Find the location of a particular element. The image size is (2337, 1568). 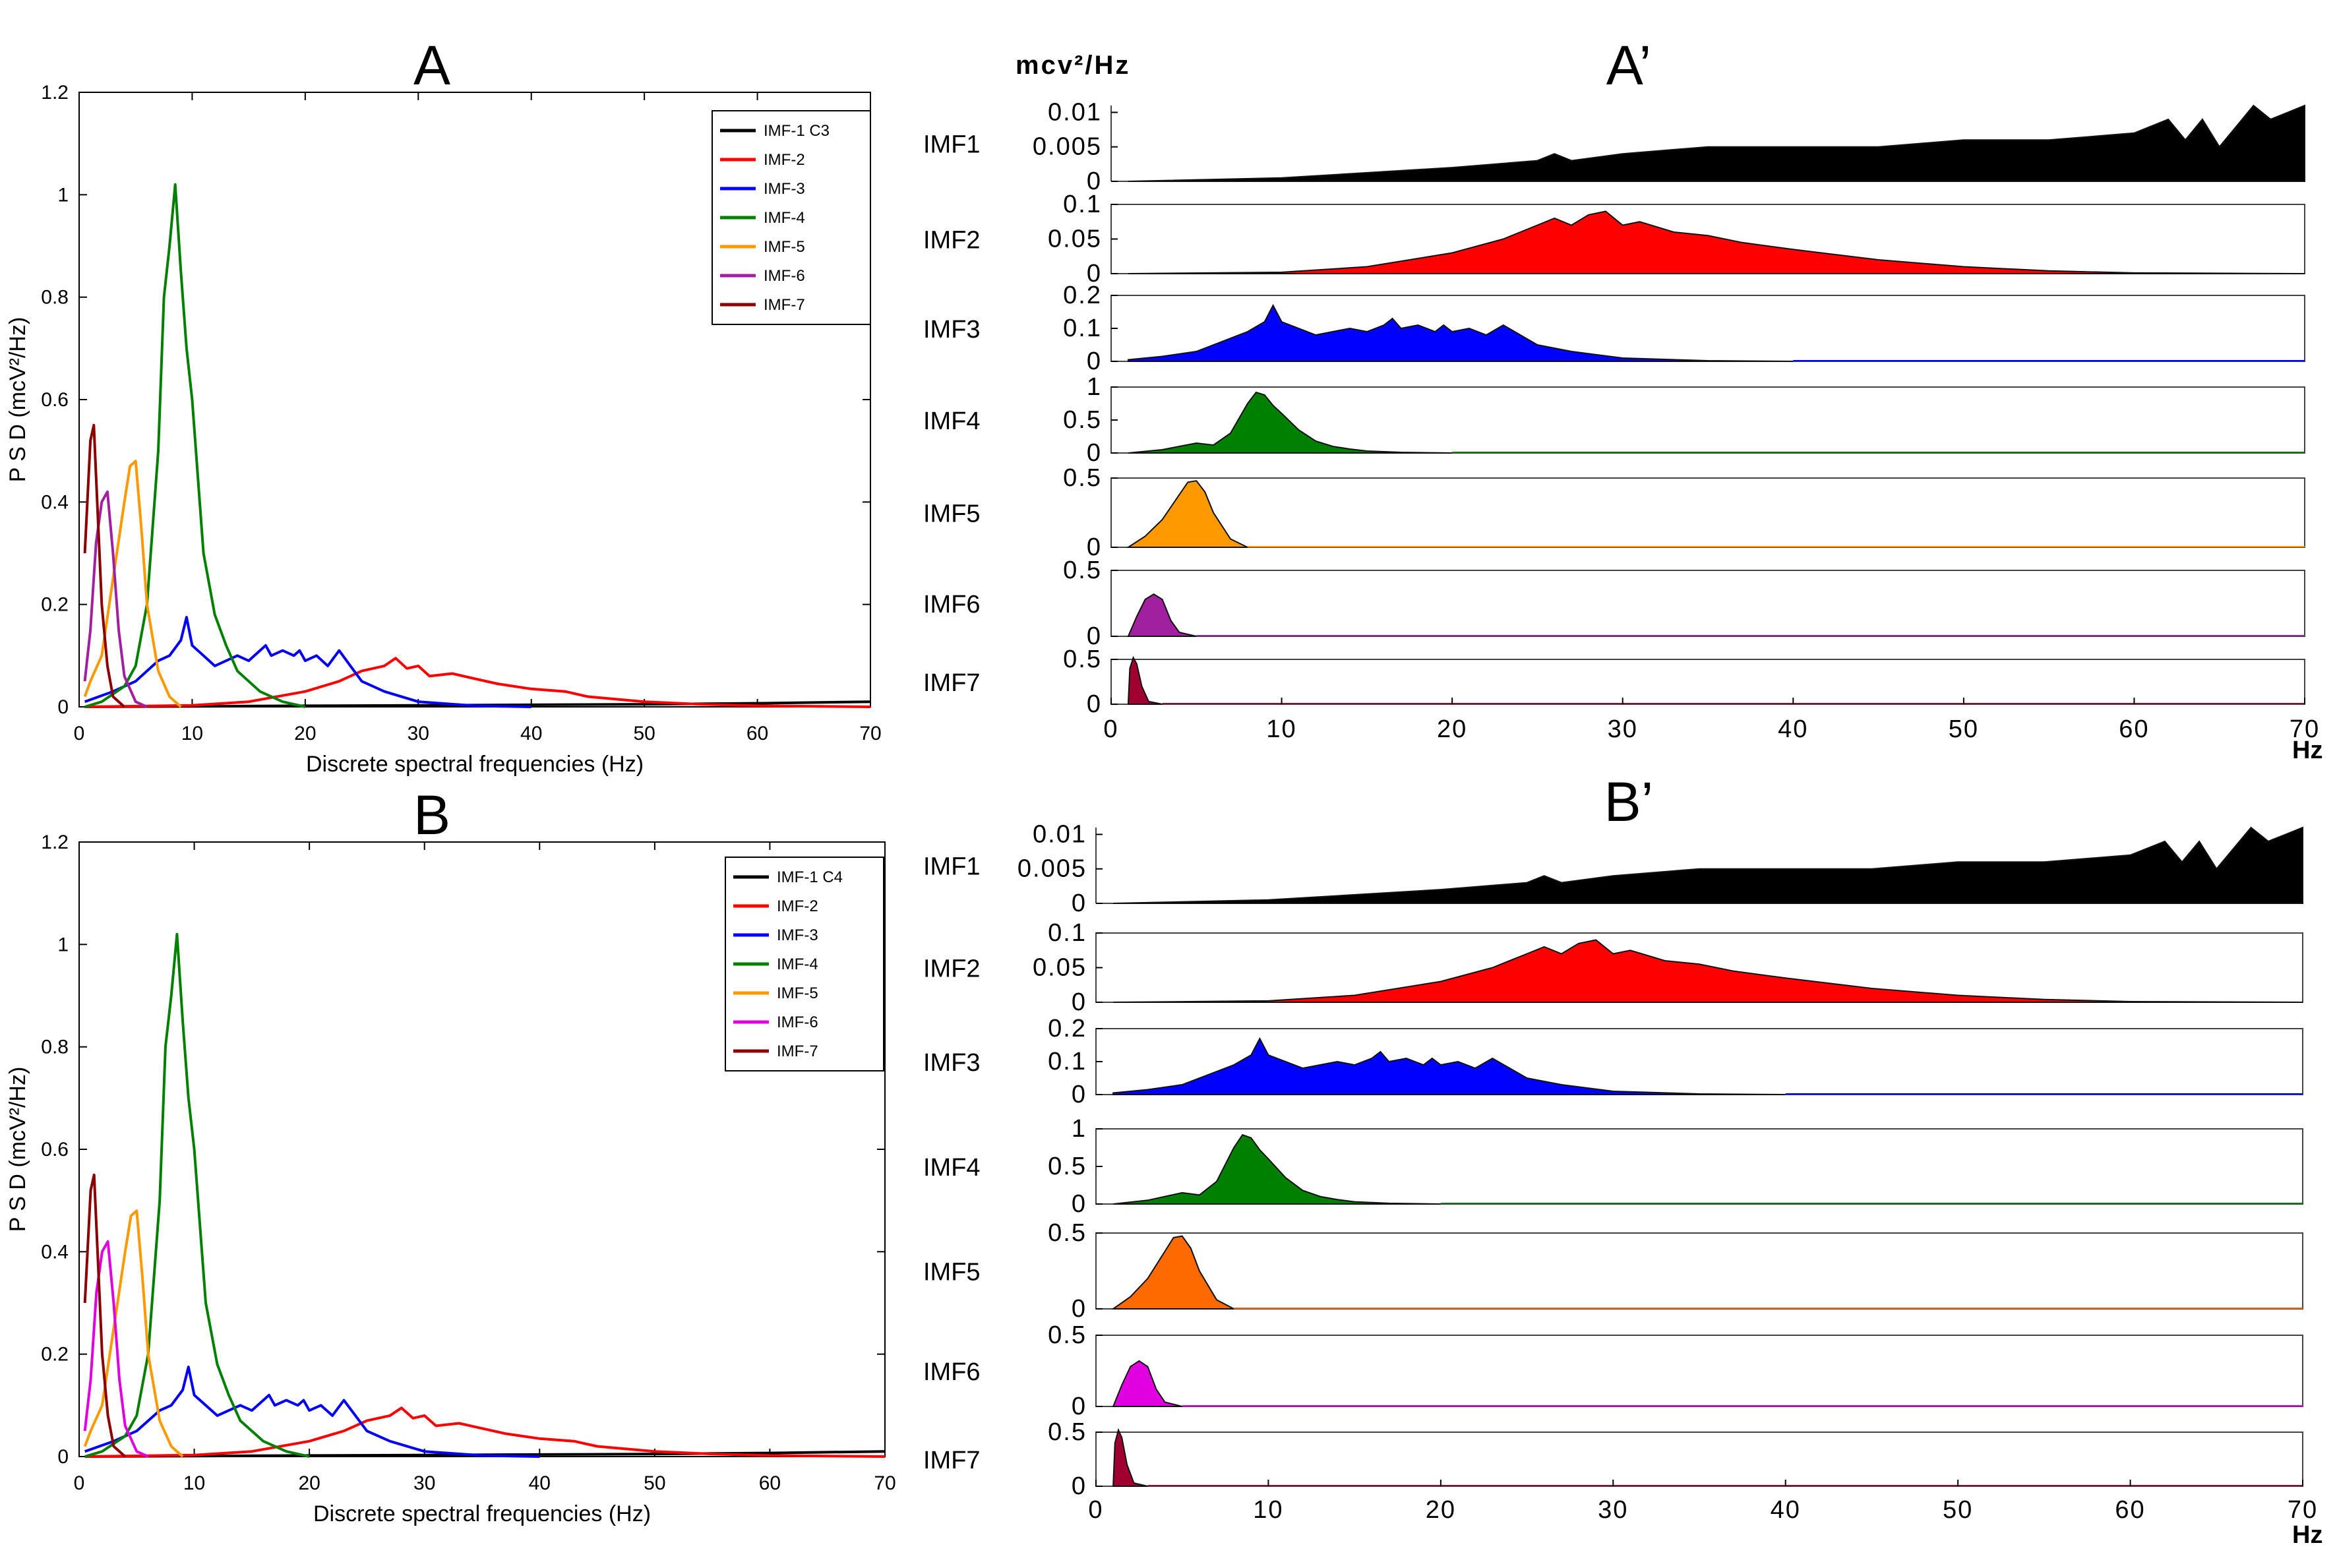

legend-entry-imf-3: IMF-3 is located at coordinates (784, 189).